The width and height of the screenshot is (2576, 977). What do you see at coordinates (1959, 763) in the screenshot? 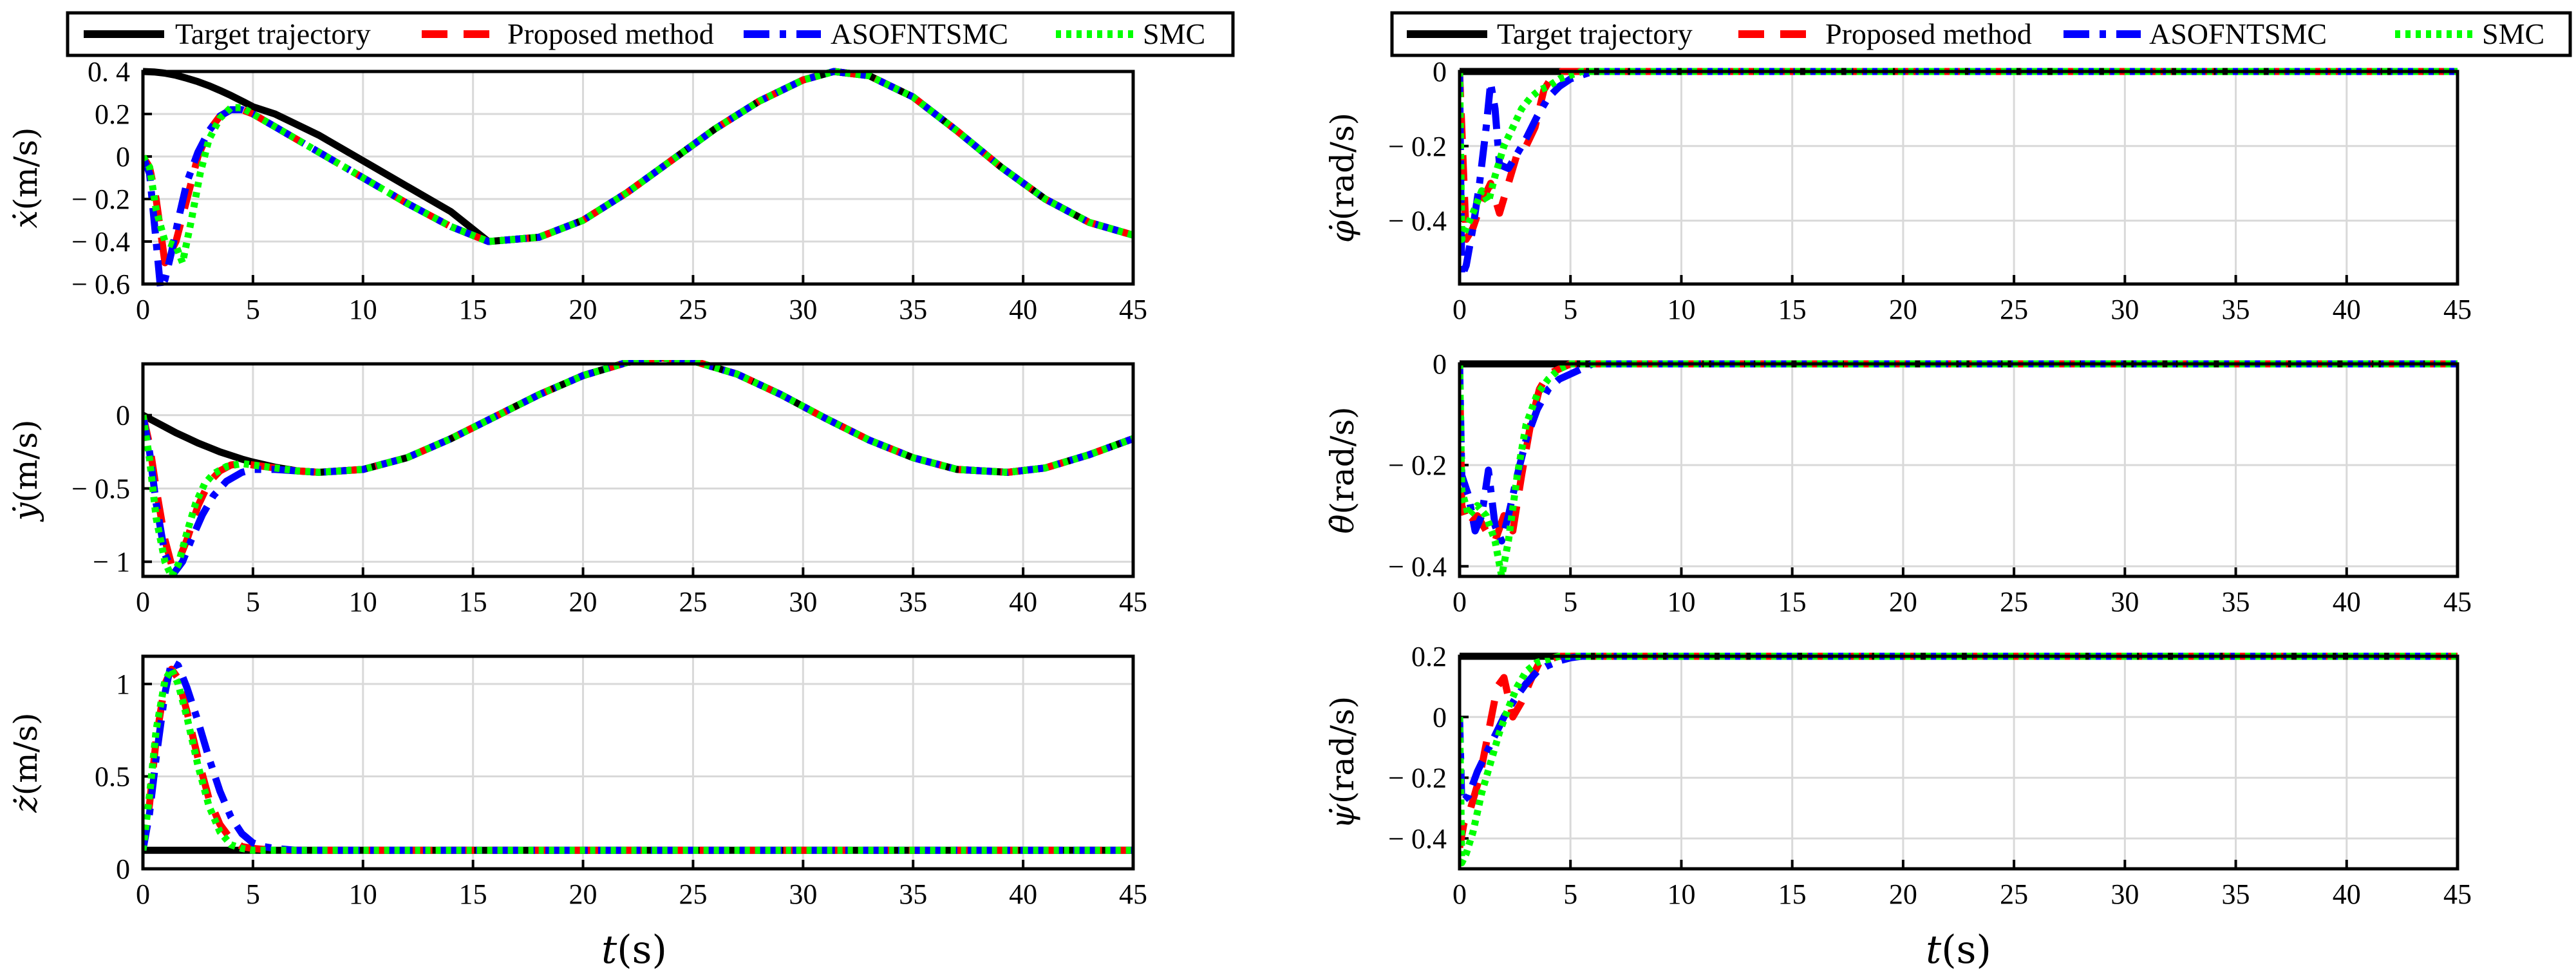
I see `plot-area-psidot` at bounding box center [1959, 763].